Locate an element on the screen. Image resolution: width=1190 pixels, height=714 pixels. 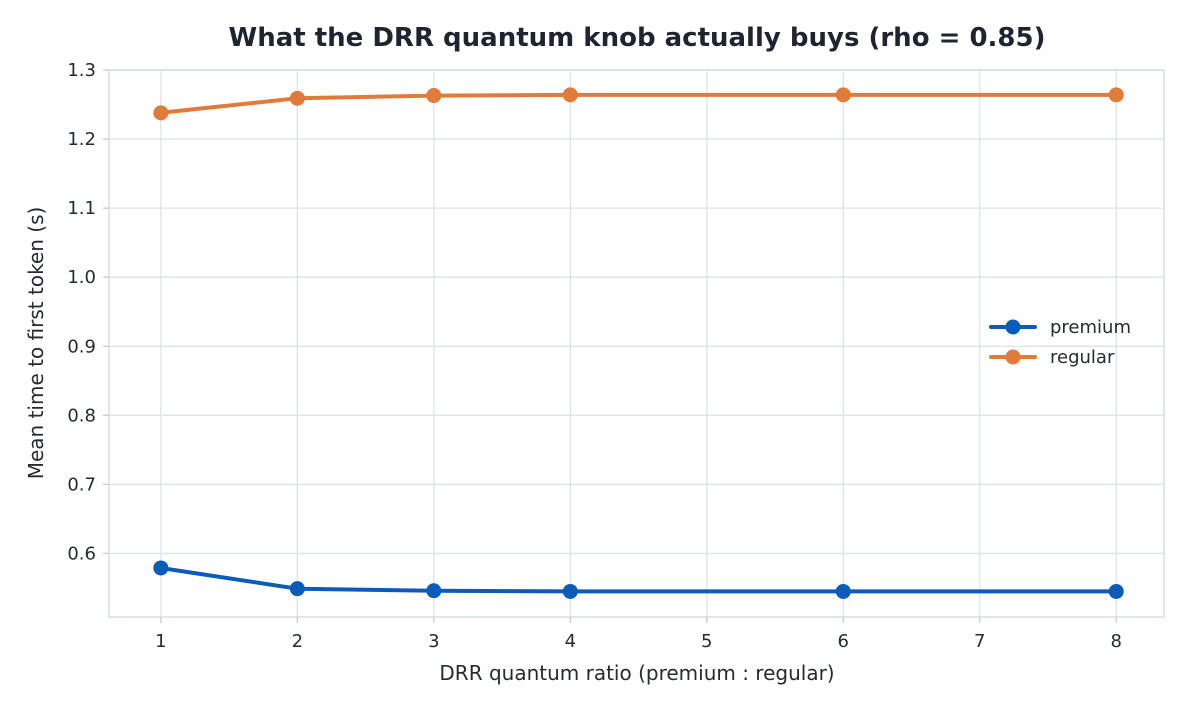
x-tick-label: 5 is located at coordinates (706, 641).